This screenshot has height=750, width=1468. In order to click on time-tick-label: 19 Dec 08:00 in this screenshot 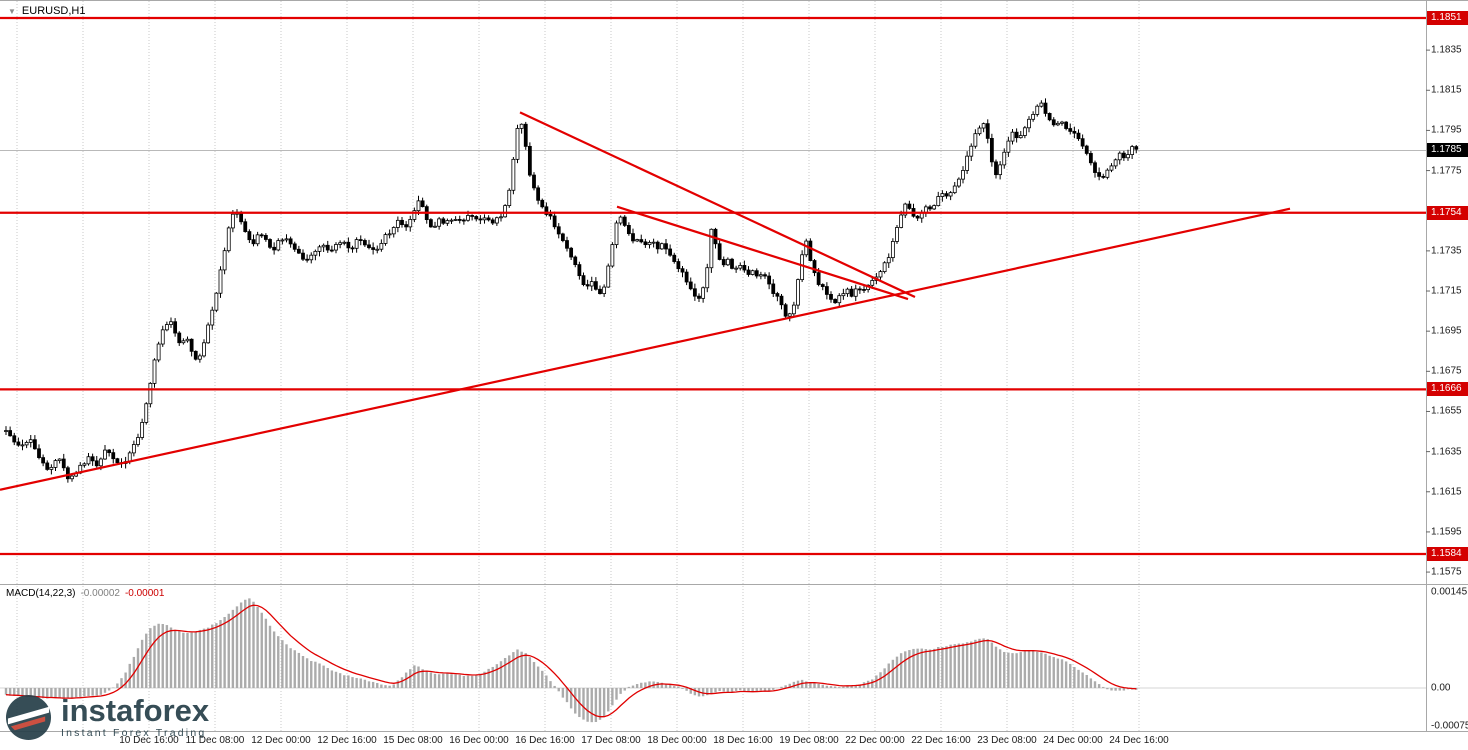, I will do `click(809, 740)`.